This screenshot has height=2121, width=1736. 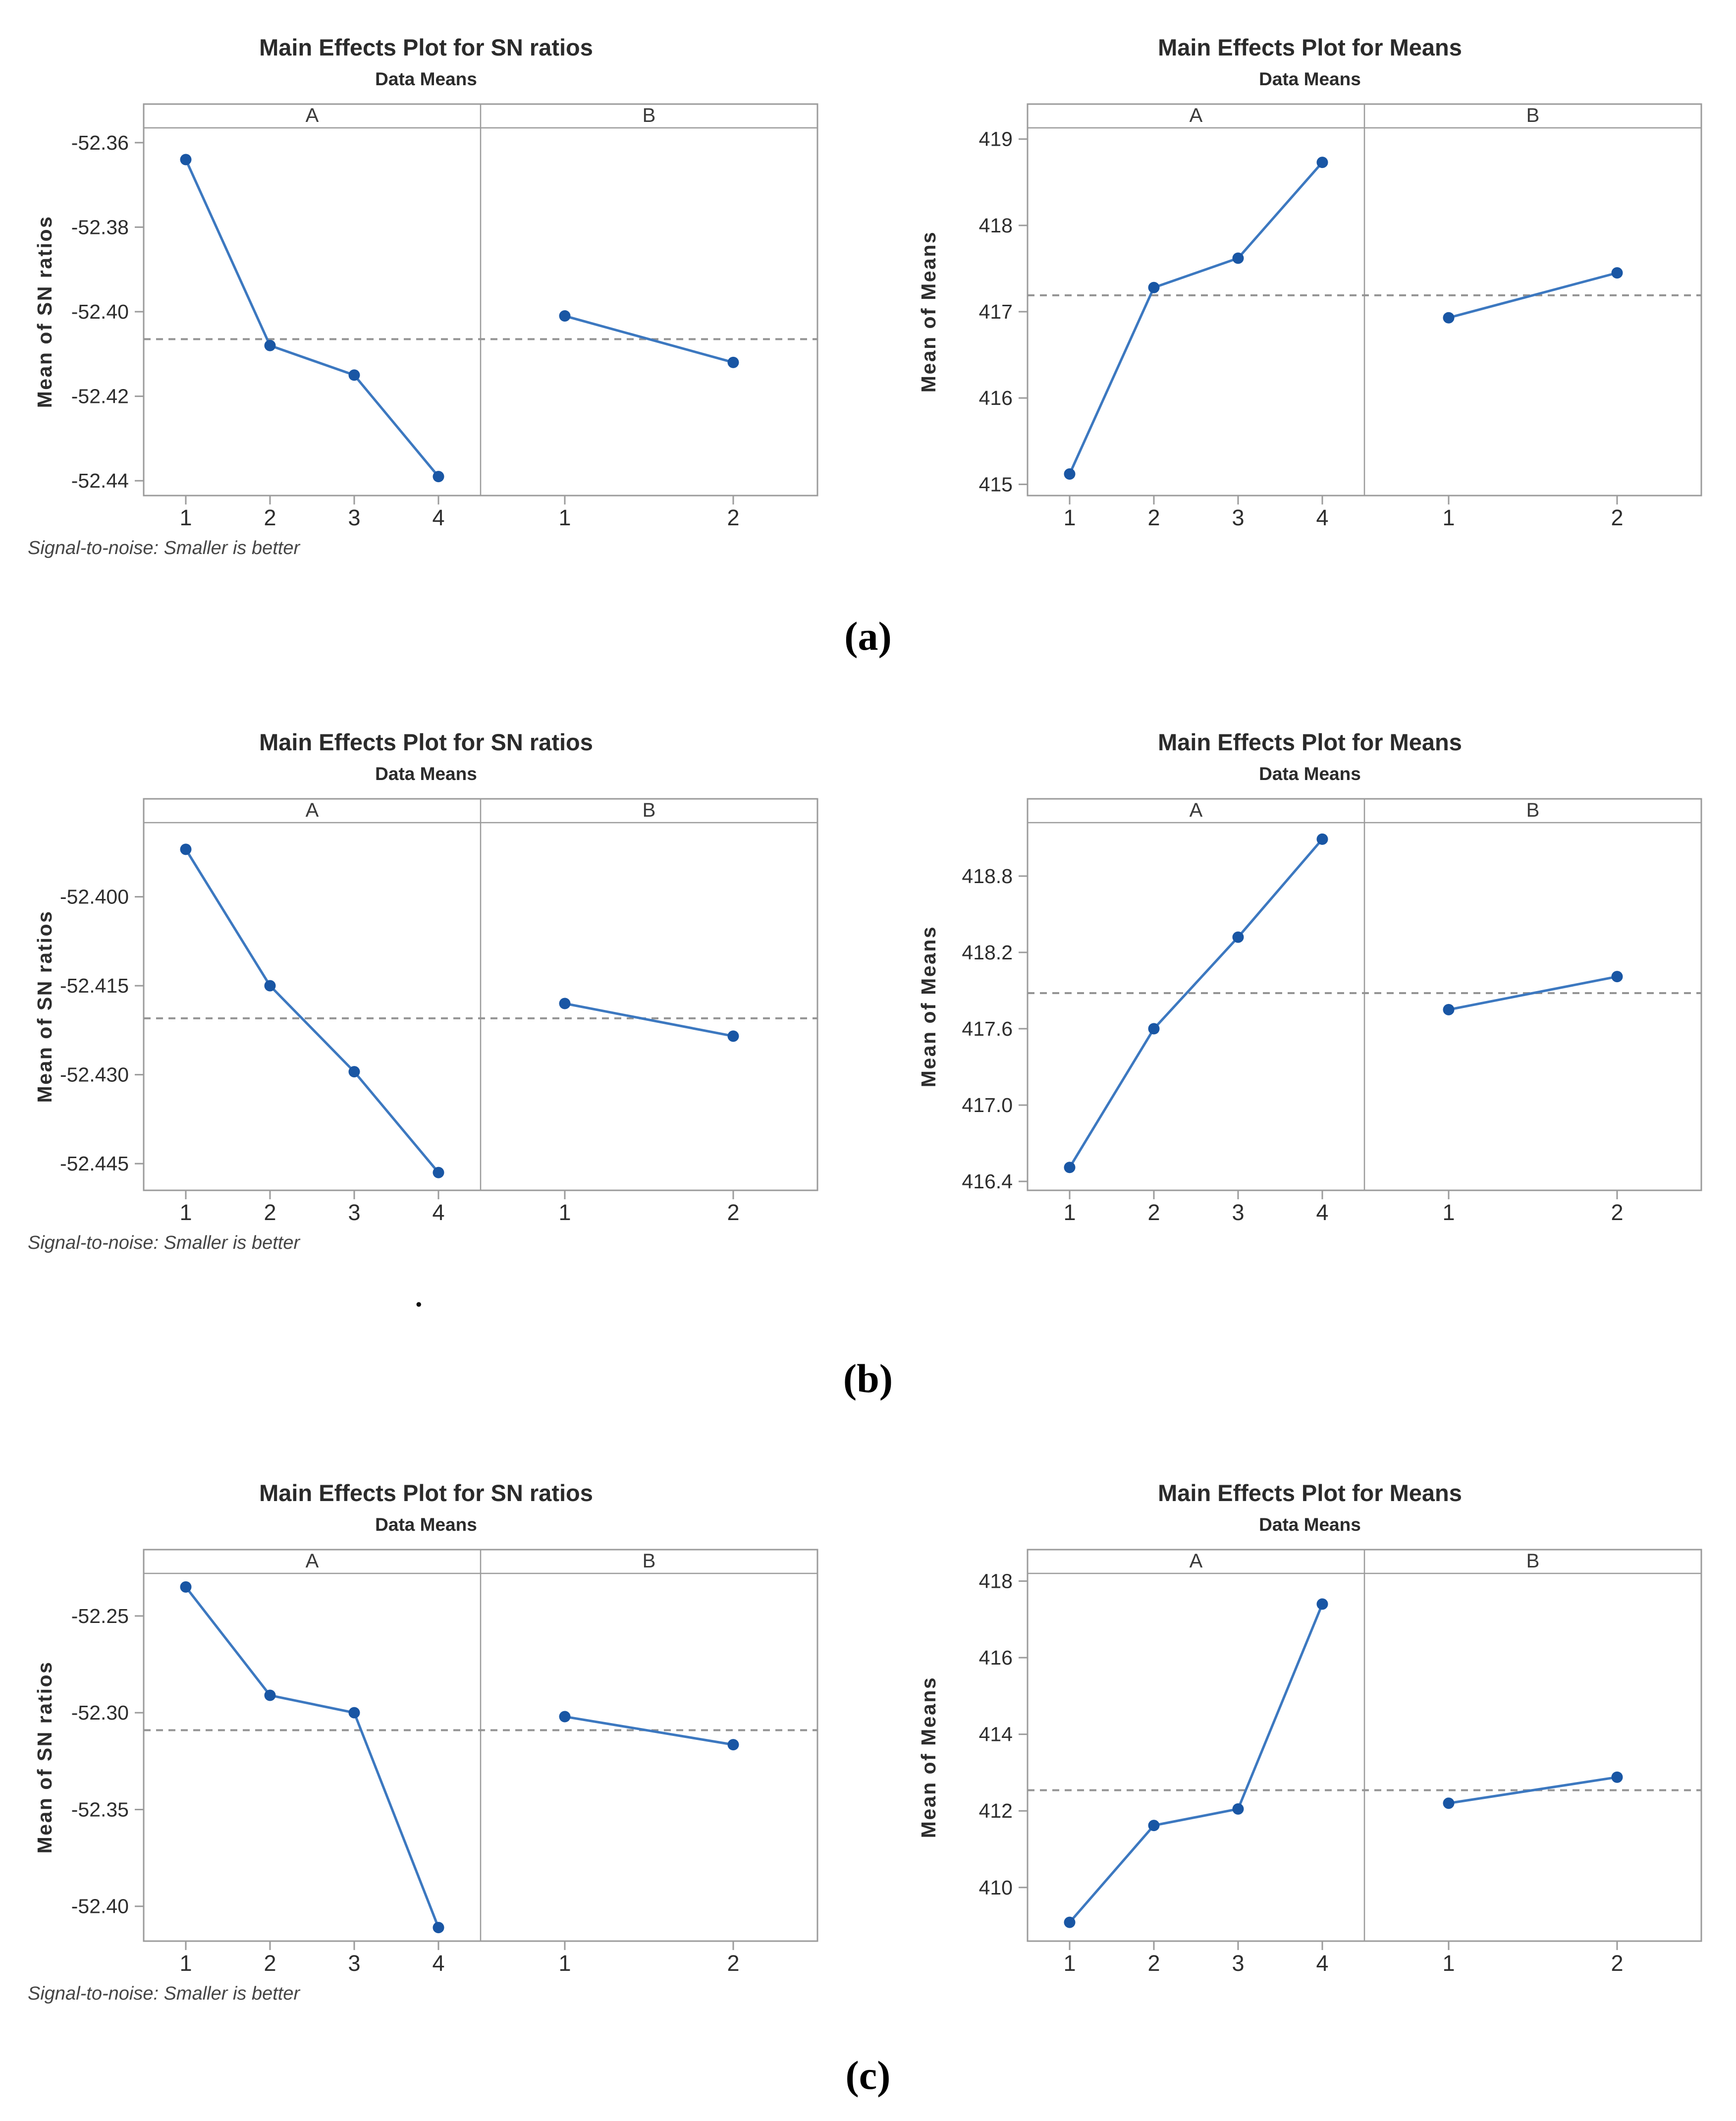 I want to click on y-axis-label: Mean of SN ratios, so click(x=44, y=1006).